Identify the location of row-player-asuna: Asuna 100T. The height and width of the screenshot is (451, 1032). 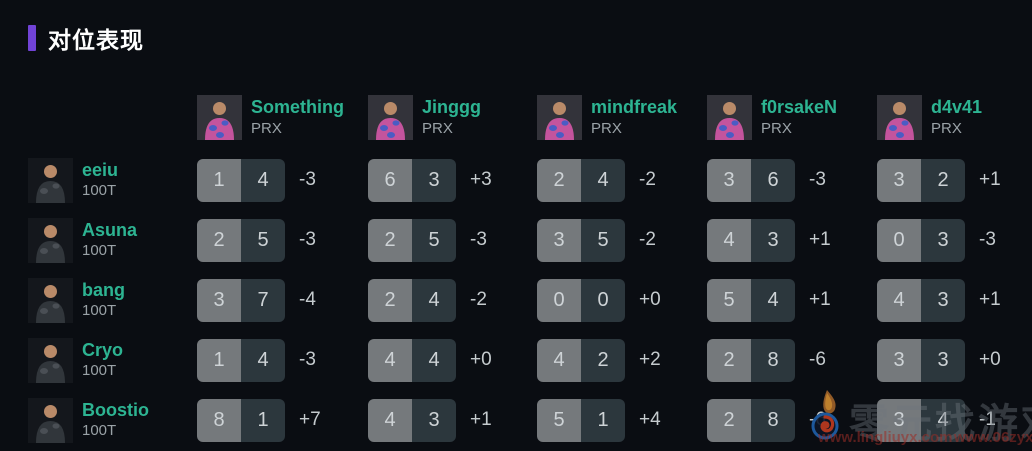
(112, 240).